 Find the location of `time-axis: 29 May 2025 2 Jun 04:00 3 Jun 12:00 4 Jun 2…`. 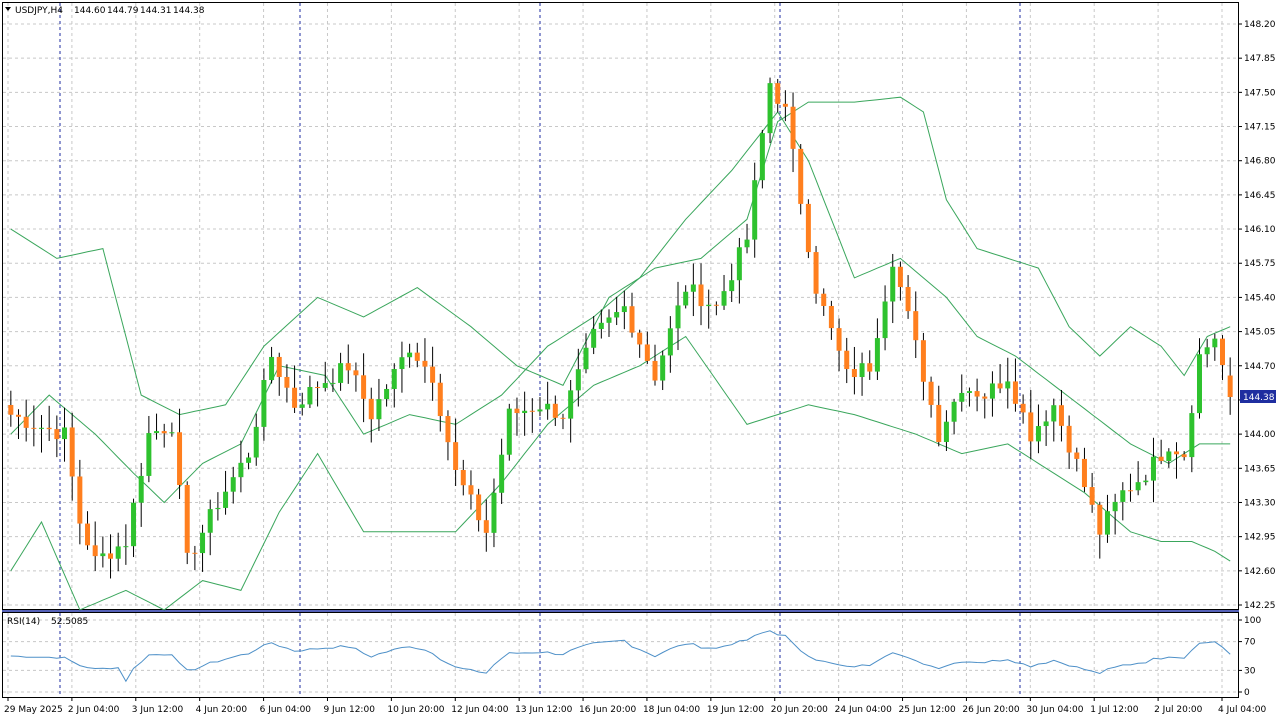

time-axis: 29 May 2025 2 Jun 04:00 3 Jun 12:00 4 Jun 2… is located at coordinates (635, 706).